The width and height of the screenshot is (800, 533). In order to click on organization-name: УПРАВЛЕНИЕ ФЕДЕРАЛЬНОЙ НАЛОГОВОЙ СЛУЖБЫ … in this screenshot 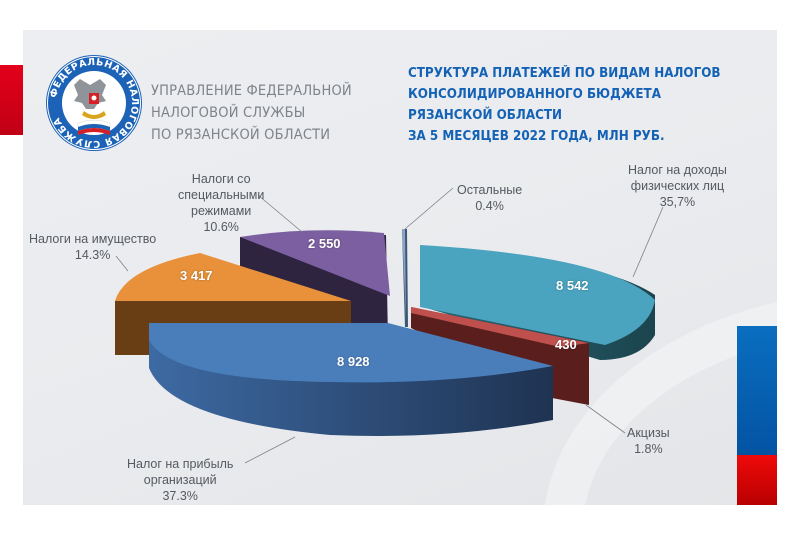, I will do `click(251, 113)`.